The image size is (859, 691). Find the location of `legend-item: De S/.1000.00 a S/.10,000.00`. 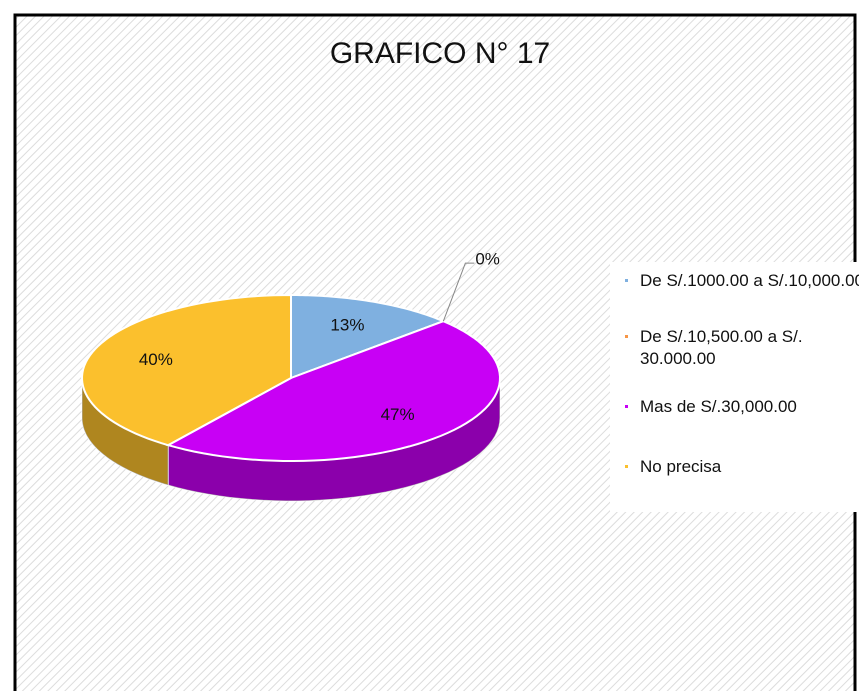

legend-item: De S/.1000.00 a S/.10,000.00 is located at coordinates (740, 281).